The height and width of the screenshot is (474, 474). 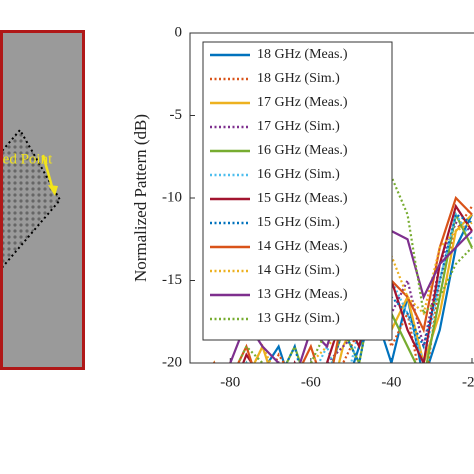 What do you see at coordinates (302, 54) in the screenshot?
I see `legend-label: 18 GHz (Meas.)` at bounding box center [302, 54].